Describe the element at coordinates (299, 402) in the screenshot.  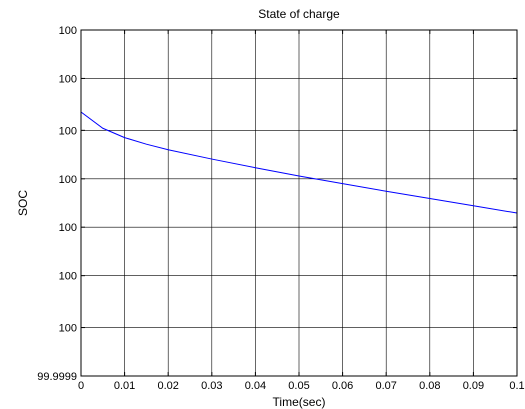
I see `x-axis-label: Time(sec)` at that location.